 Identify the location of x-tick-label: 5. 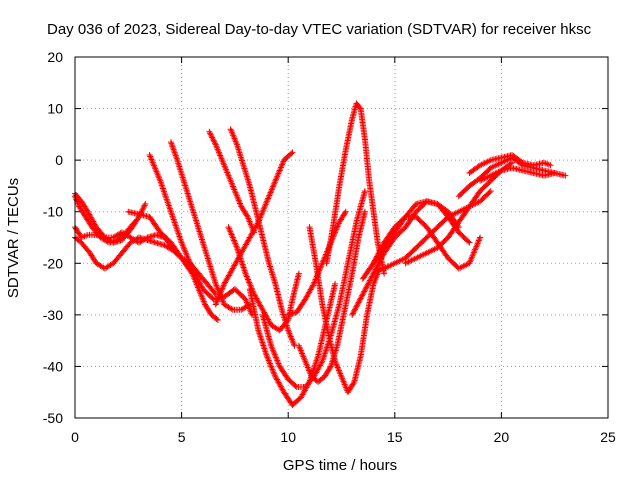
(182, 437).